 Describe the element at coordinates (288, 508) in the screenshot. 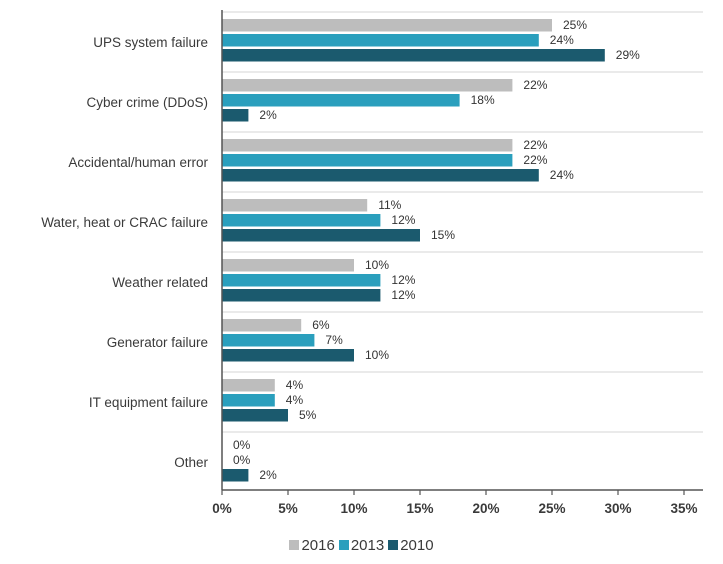

I see `x-tick-label: 5%` at that location.